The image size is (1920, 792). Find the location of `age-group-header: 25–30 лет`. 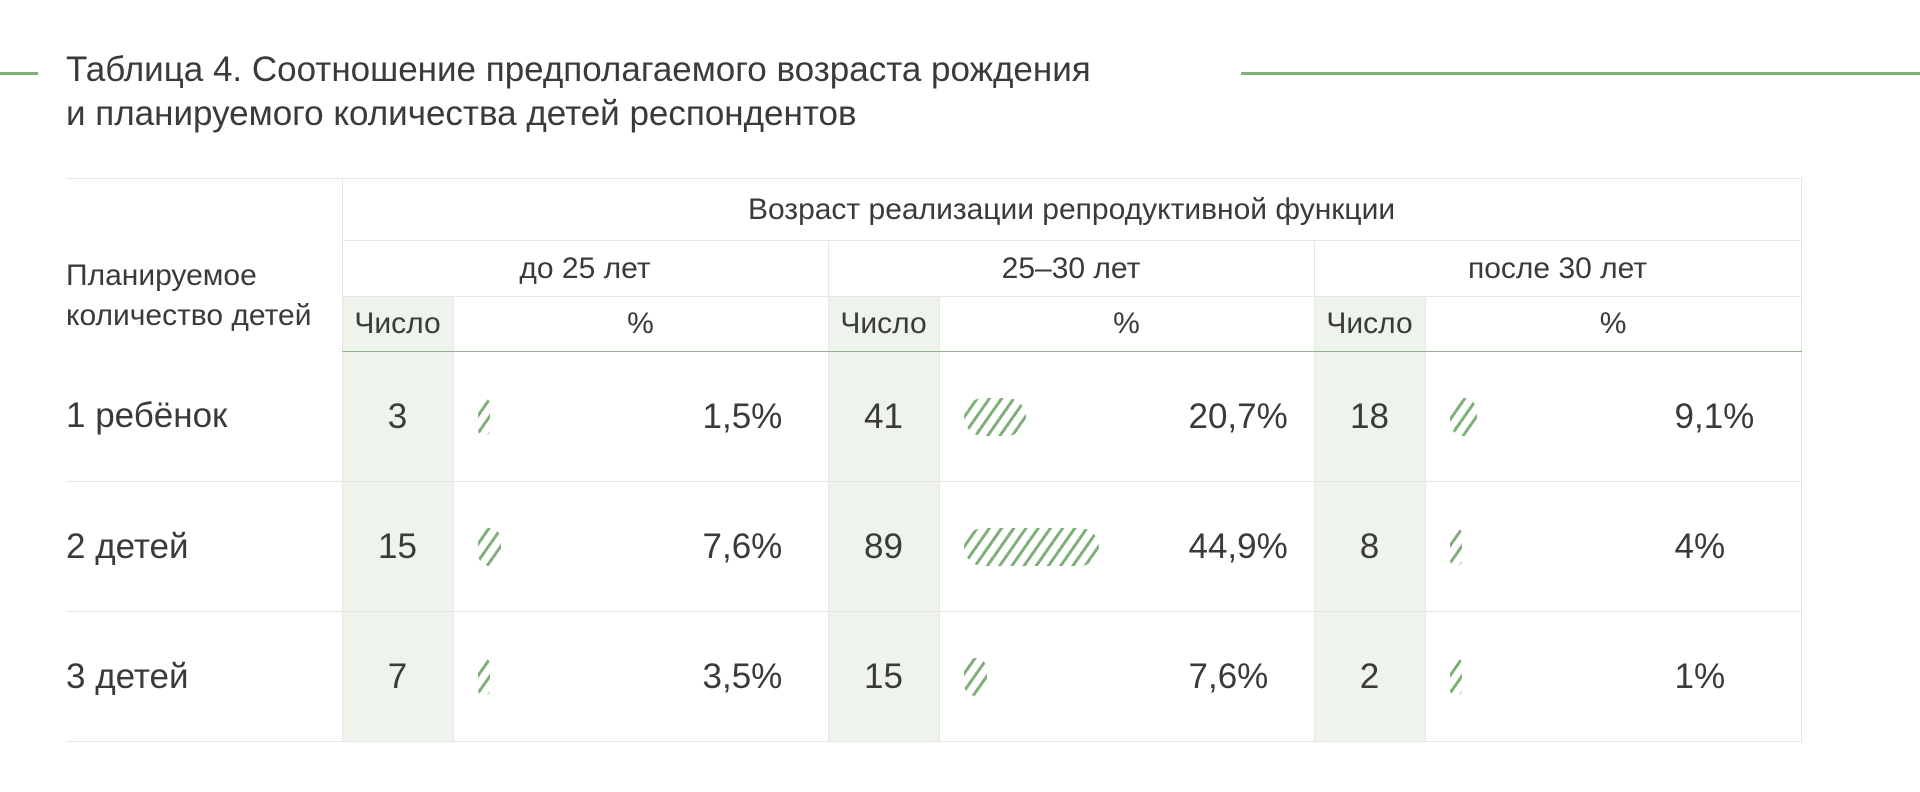

age-group-header: 25–30 лет is located at coordinates (1071, 268).